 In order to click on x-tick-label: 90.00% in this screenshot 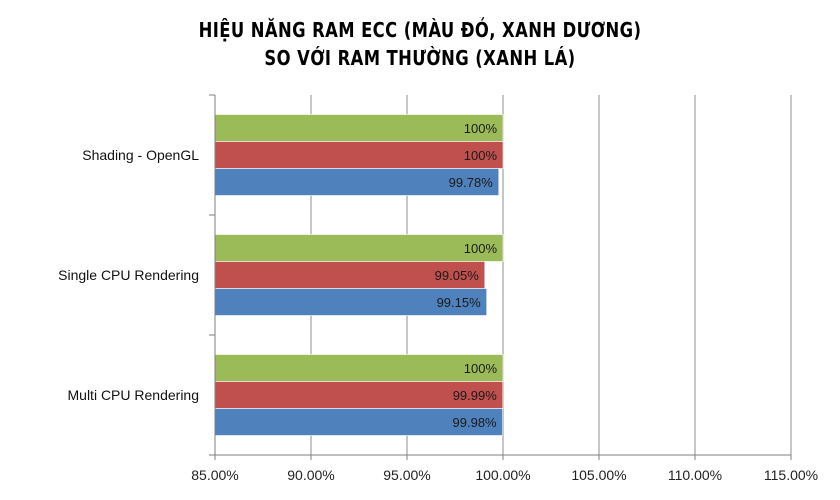, I will do `click(310, 475)`.